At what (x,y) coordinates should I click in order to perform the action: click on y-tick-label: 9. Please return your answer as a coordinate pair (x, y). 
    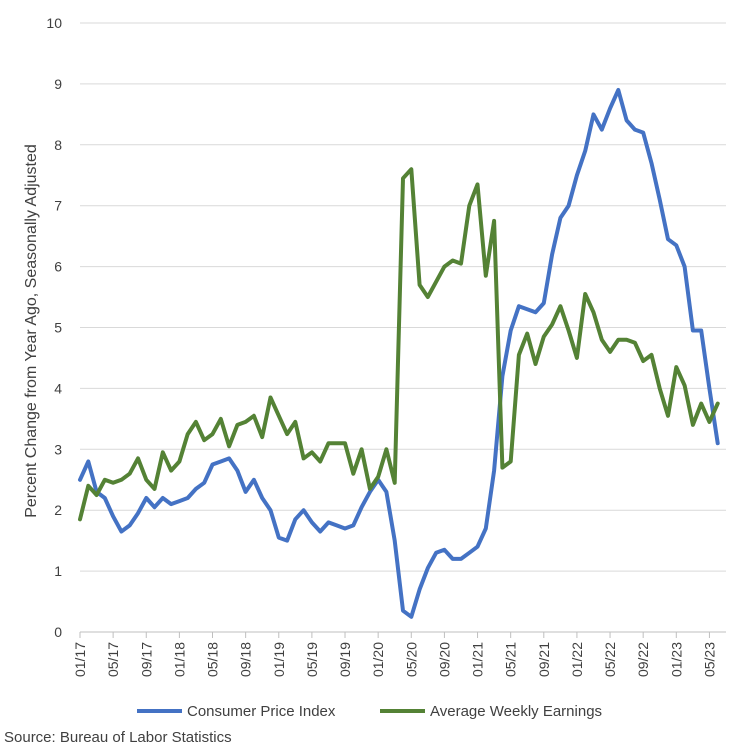
    Looking at the image, I should click on (58, 84).